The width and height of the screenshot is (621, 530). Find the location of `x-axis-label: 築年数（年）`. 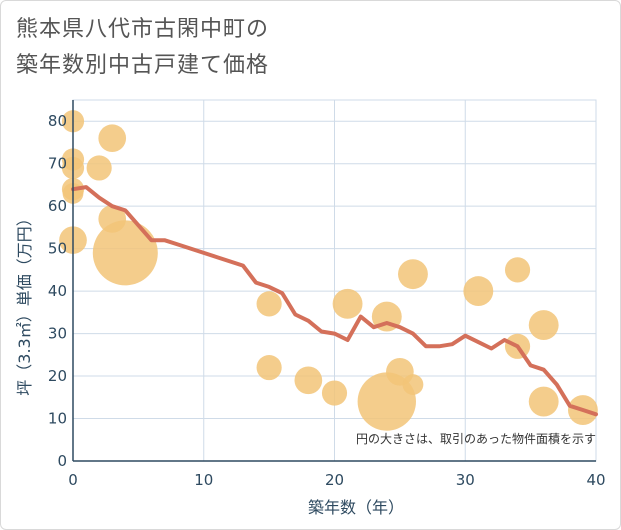

x-axis-label: 築年数（年） is located at coordinates (356, 507).